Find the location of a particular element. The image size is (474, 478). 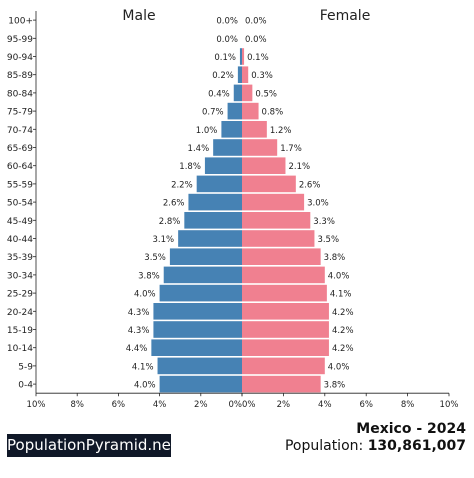

male-tick-label: 10% is located at coordinates (36, 405).